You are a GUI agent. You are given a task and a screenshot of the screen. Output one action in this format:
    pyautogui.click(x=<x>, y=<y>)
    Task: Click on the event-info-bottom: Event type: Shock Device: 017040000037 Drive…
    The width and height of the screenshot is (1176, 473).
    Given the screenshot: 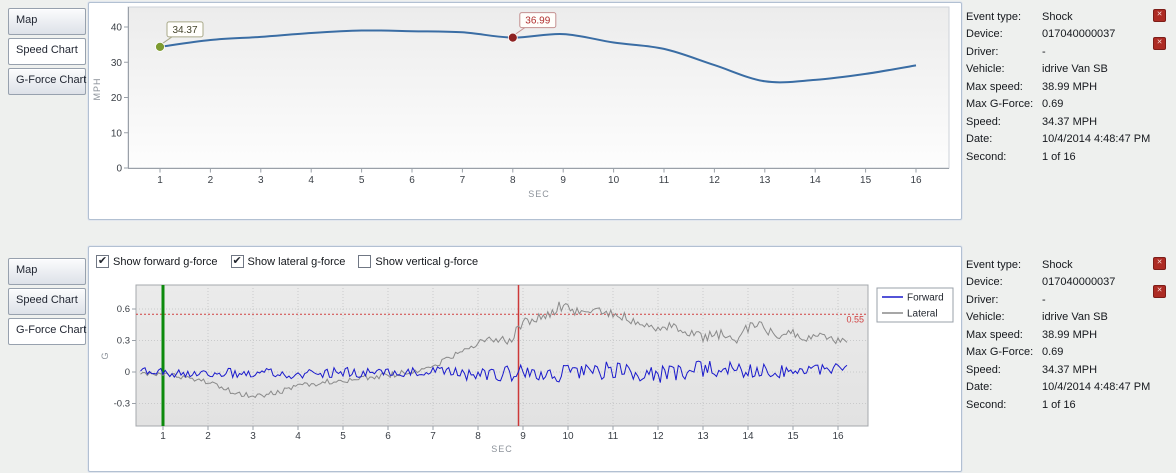 What is the action you would take?
    pyautogui.click(x=1069, y=335)
    